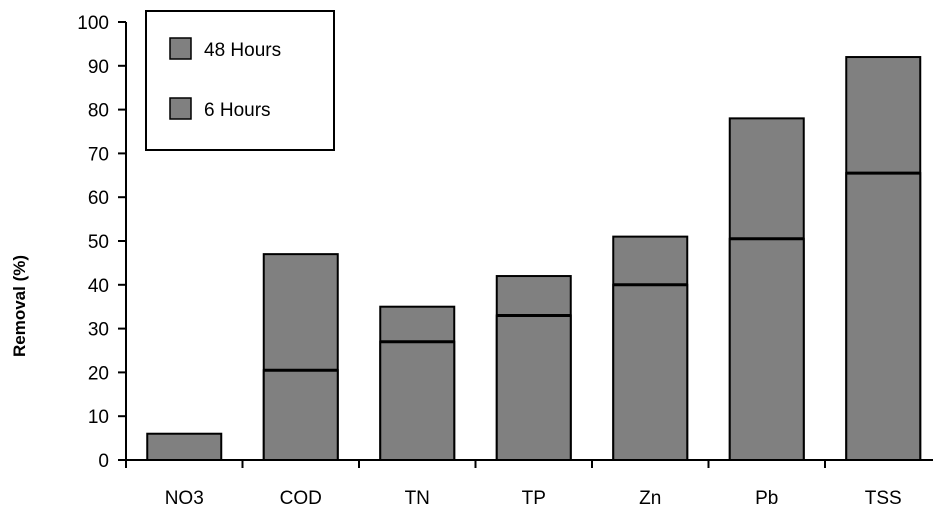 The image size is (933, 512). I want to click on x-tick-label: Pb, so click(766, 498).